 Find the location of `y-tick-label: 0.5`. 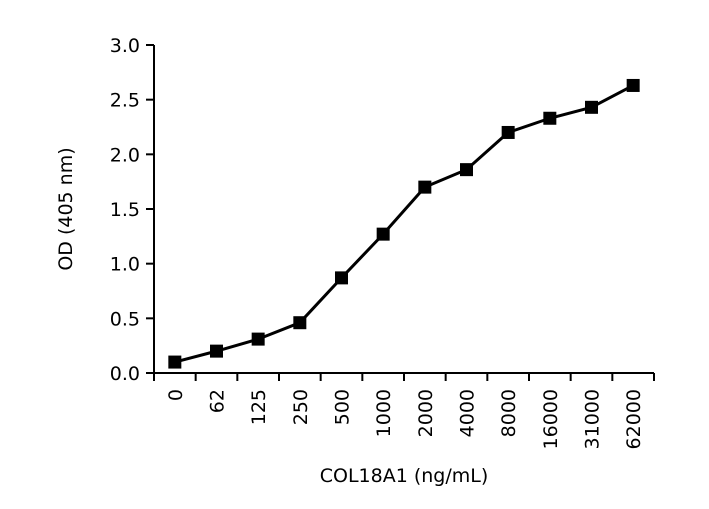

y-tick-label: 0.5 is located at coordinates (125, 319).